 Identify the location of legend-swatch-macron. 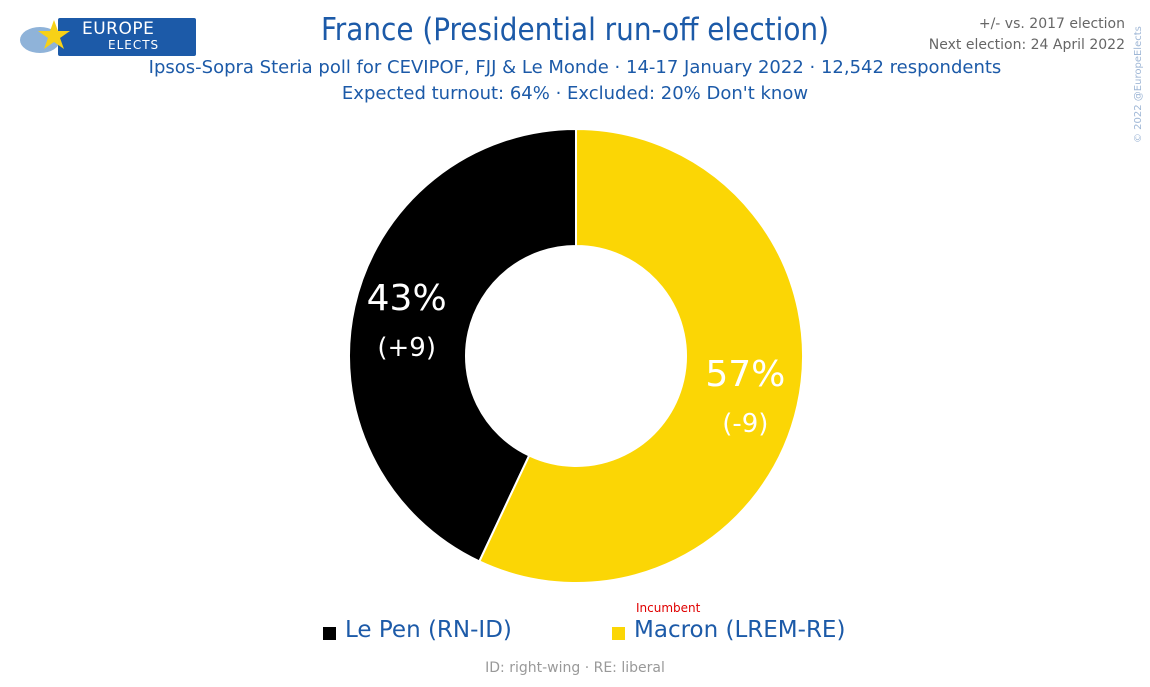
(618, 633).